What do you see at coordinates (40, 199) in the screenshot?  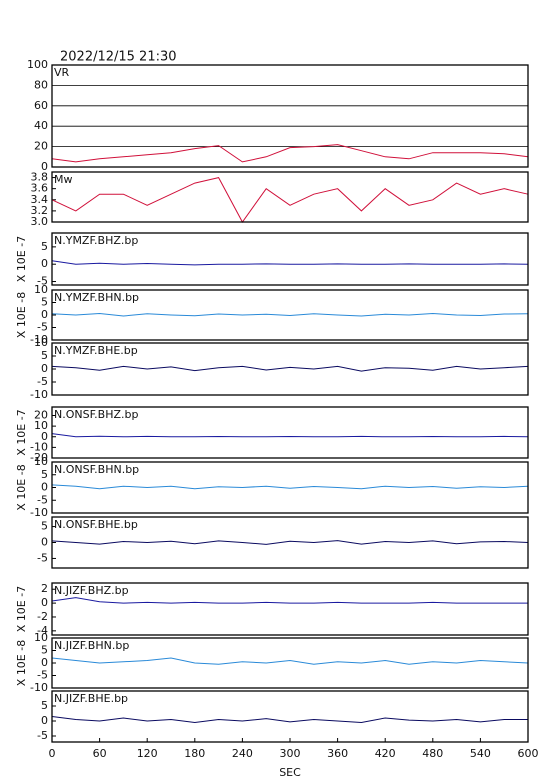 I see `y-tick-label: 3.4` at bounding box center [40, 199].